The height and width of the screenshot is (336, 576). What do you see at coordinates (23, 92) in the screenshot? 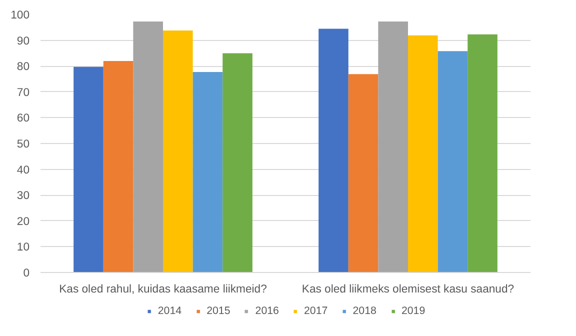
I see `y-tick-label: 70` at bounding box center [23, 92].